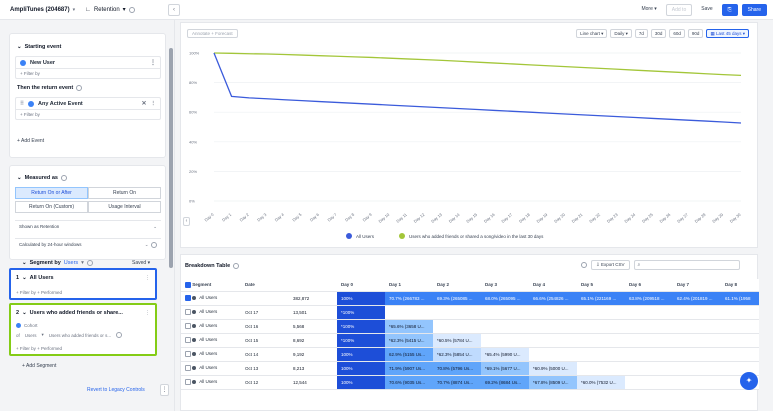  Describe the element at coordinates (749, 381) in the screenshot. I see `help-chat-button: ✦` at that location.